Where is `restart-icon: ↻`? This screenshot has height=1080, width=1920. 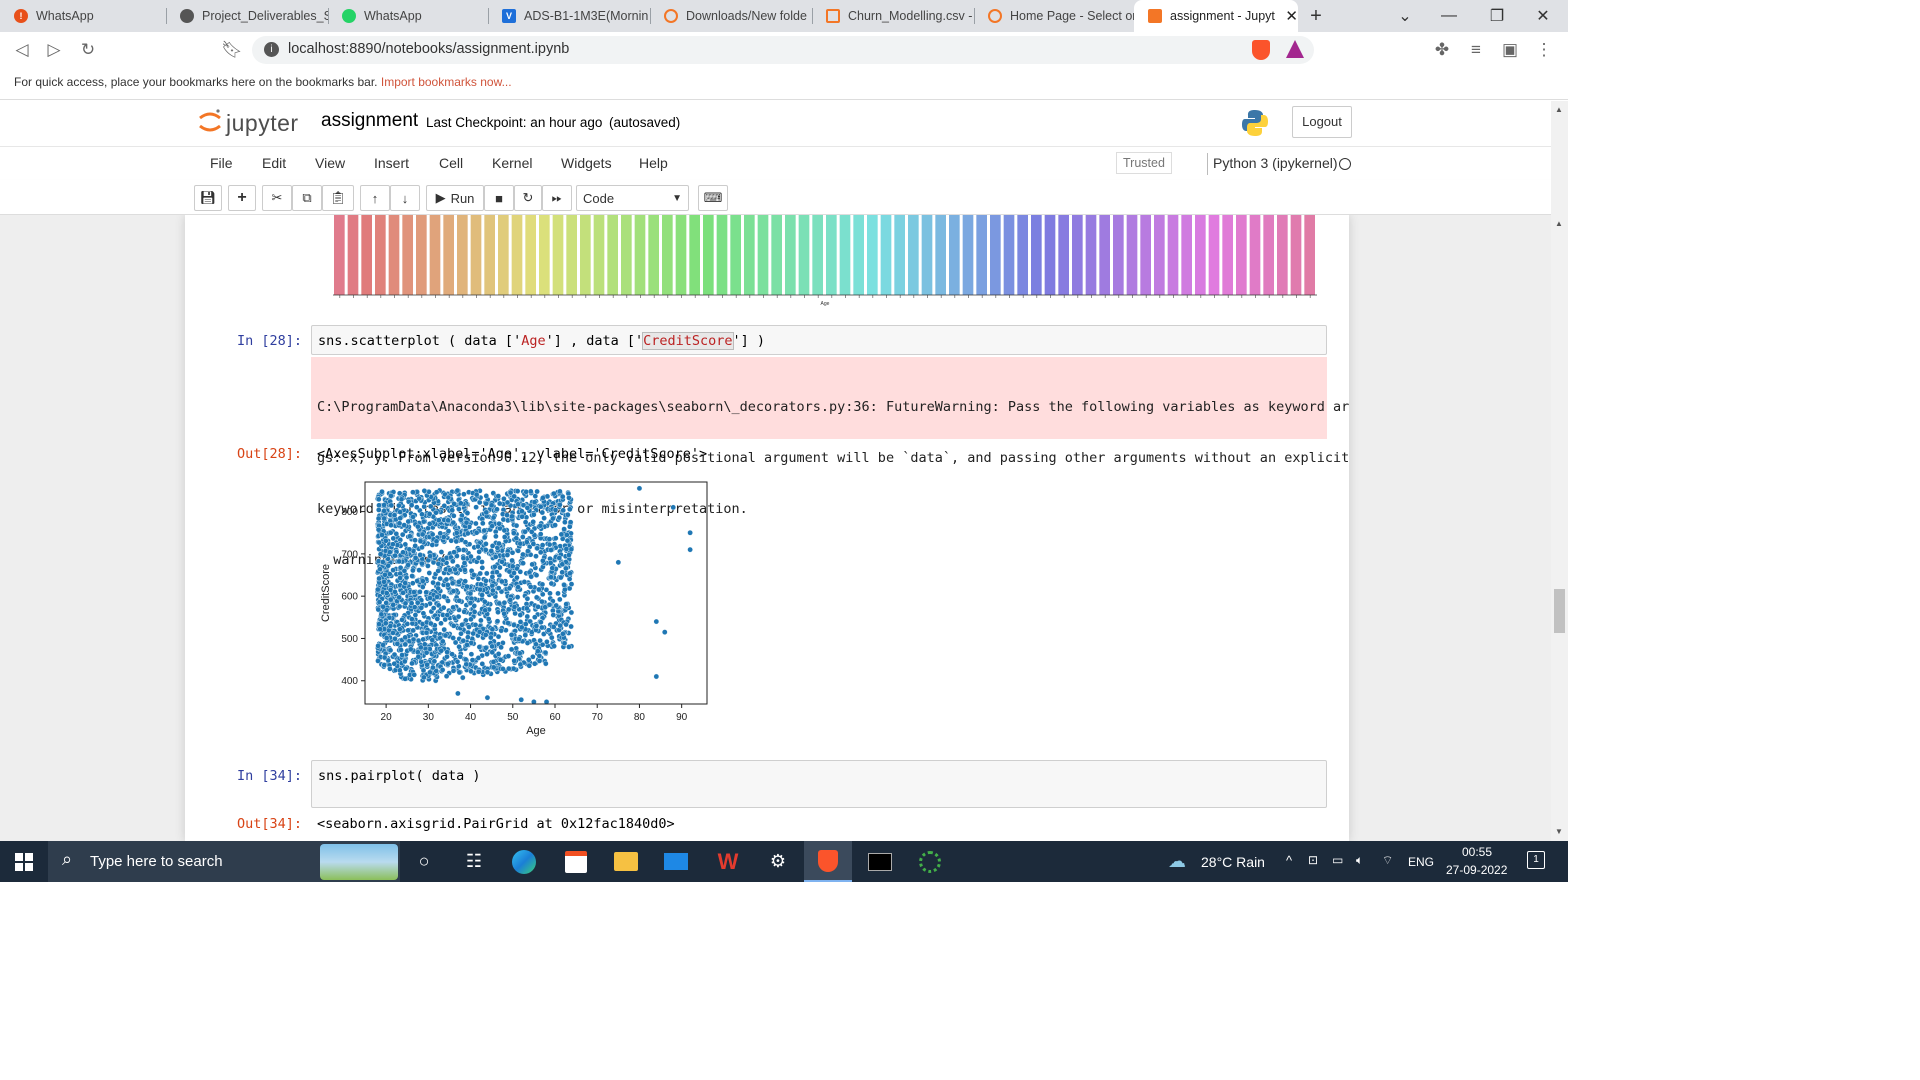 restart-icon: ↻ is located at coordinates (528, 198).